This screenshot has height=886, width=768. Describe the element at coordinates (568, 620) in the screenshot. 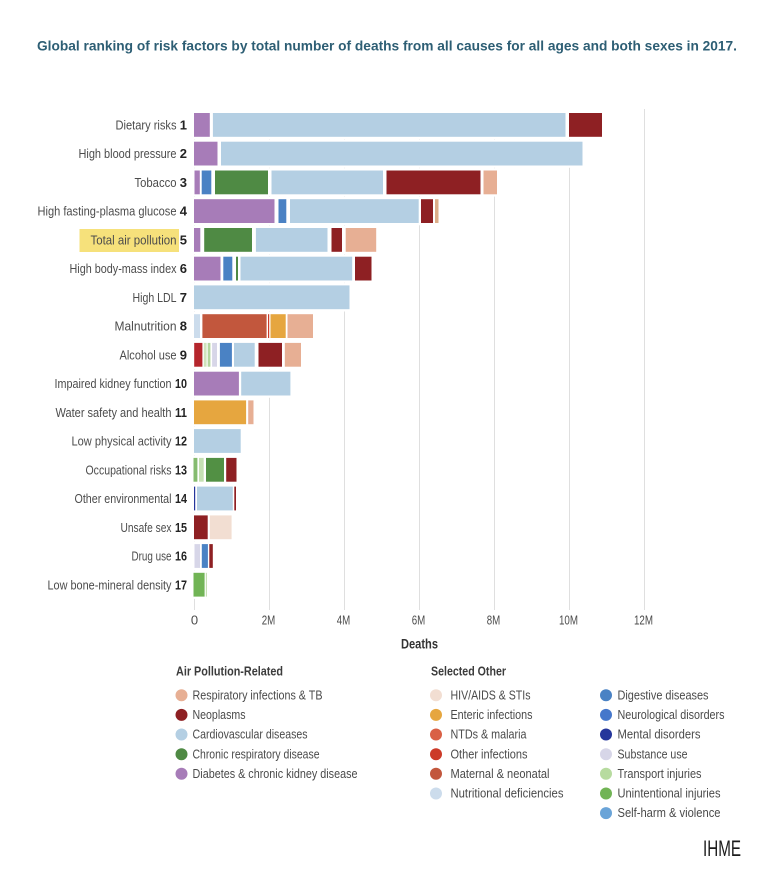

I see `svg-text: 10M` at that location.